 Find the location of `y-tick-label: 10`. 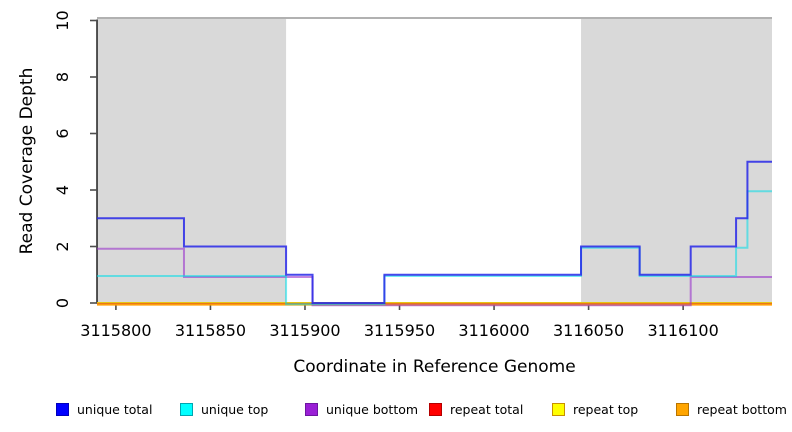

y-tick-label: 10 is located at coordinates (62, 20).